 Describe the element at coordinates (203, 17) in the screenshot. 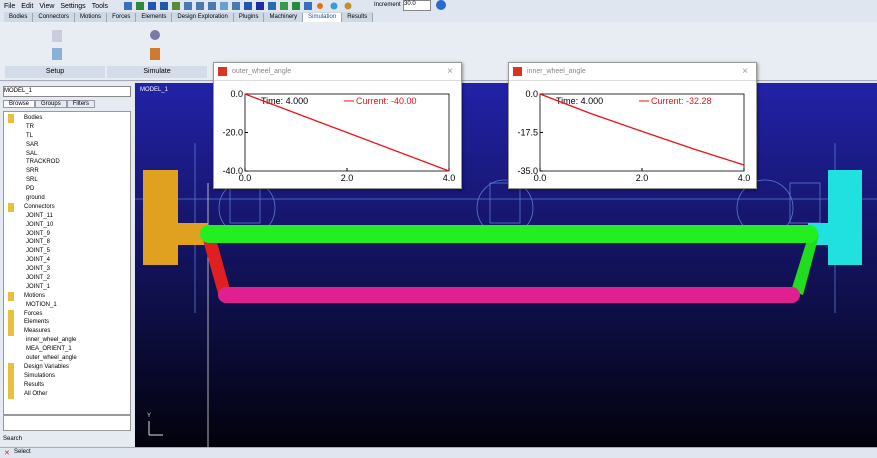

I see `tab: Design Exploration` at that location.